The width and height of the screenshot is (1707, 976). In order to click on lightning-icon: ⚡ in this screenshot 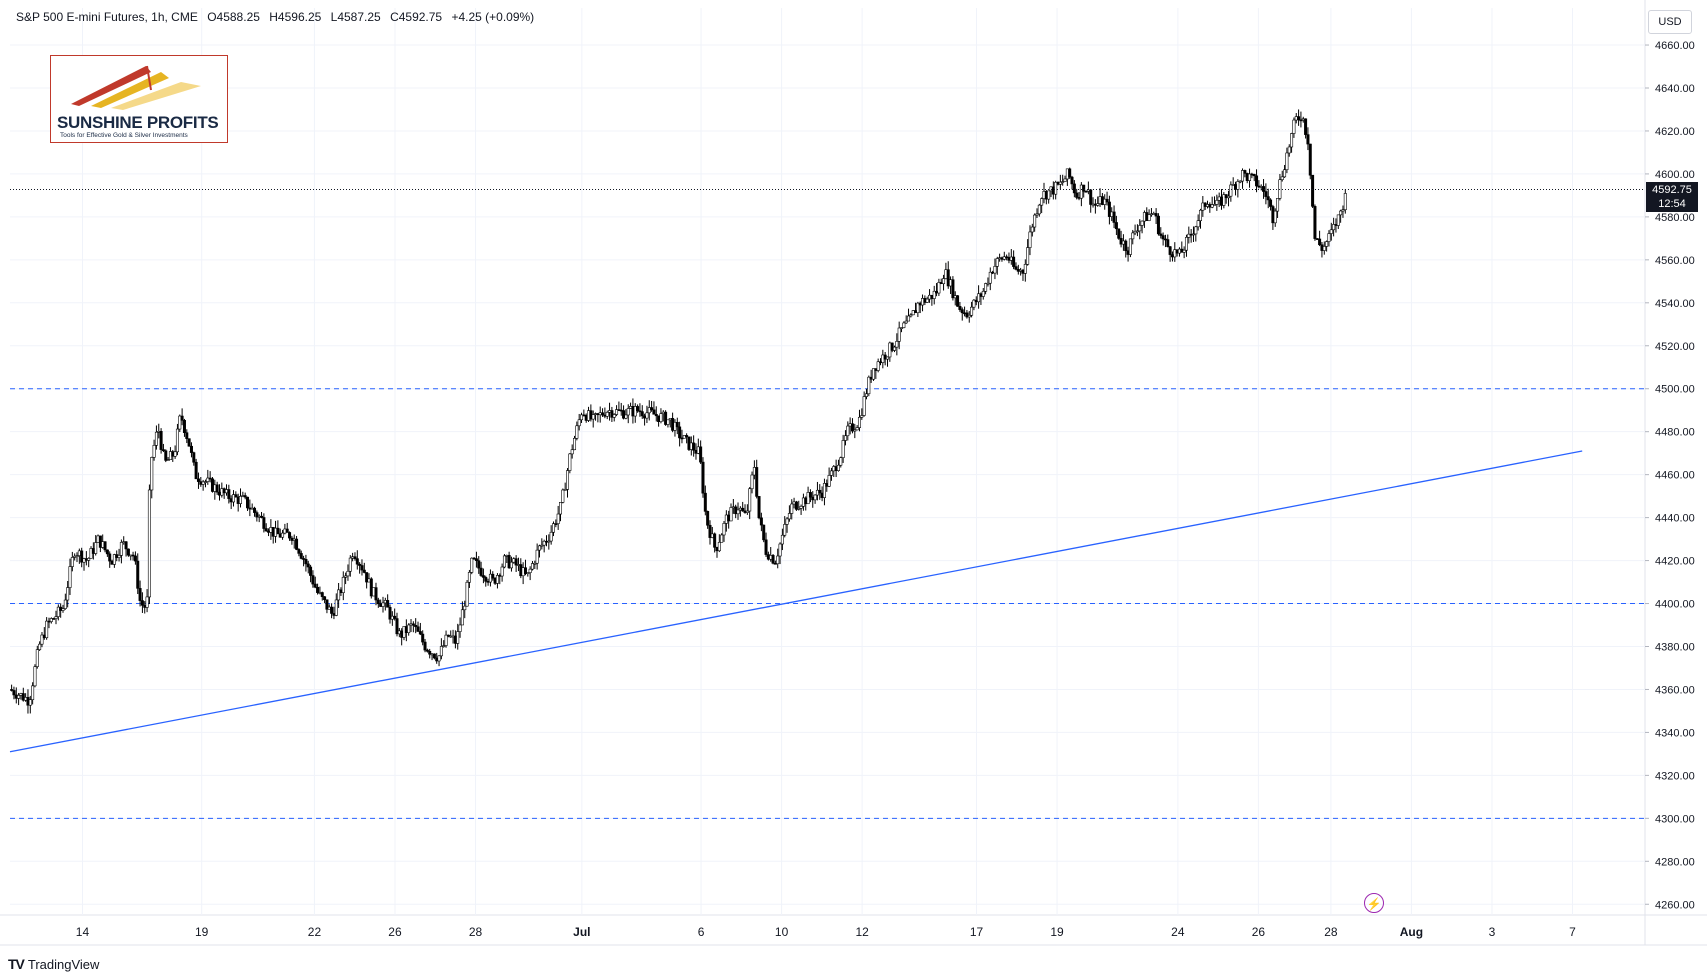, I will do `click(1374, 903)`.